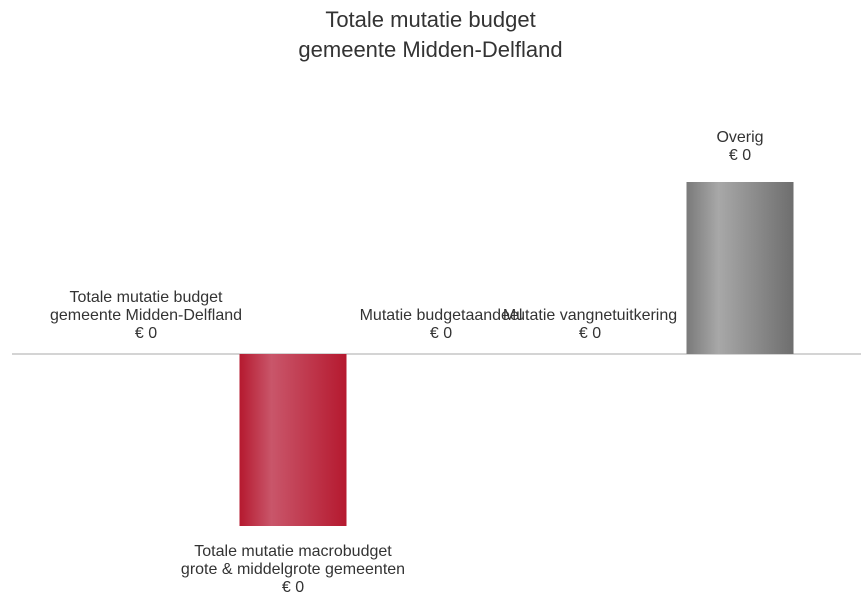  I want to click on category-label-0-line-0: Totale mutatie budget, so click(147, 297).